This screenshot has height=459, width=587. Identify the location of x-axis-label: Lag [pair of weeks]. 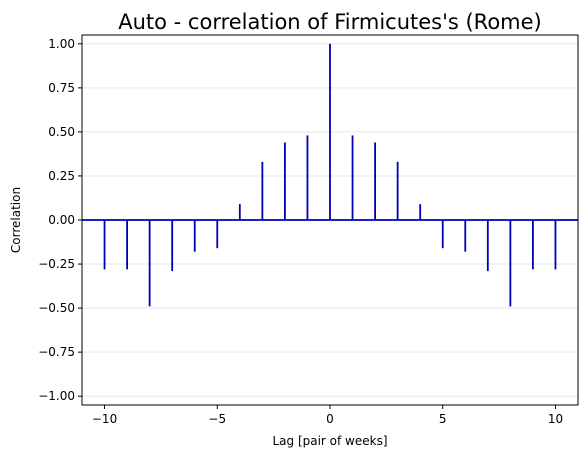
(329, 441).